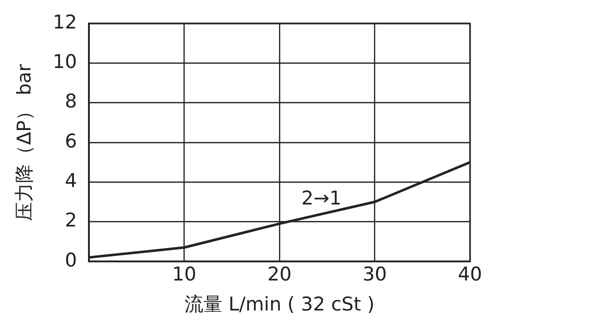 This screenshot has height=325, width=595. I want to click on x-axis-title: 流量 L/min ( 32 cSt ), so click(279, 305).